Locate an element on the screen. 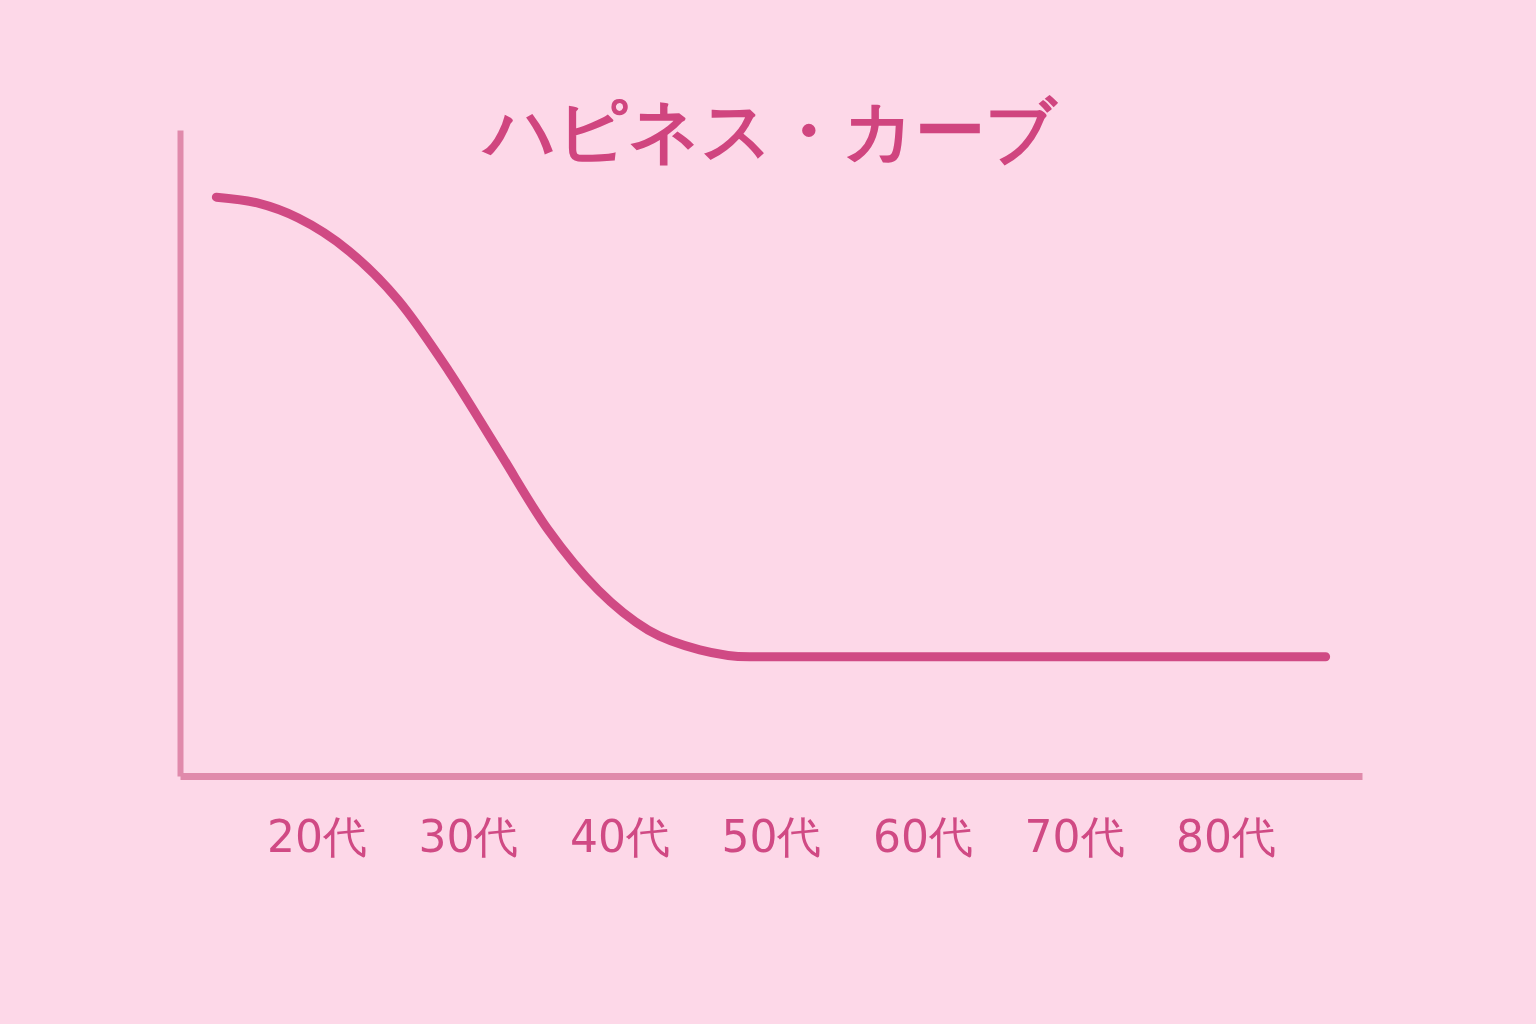 This screenshot has height=1024, width=1536. x-tick-label: 20代 is located at coordinates (316, 836).